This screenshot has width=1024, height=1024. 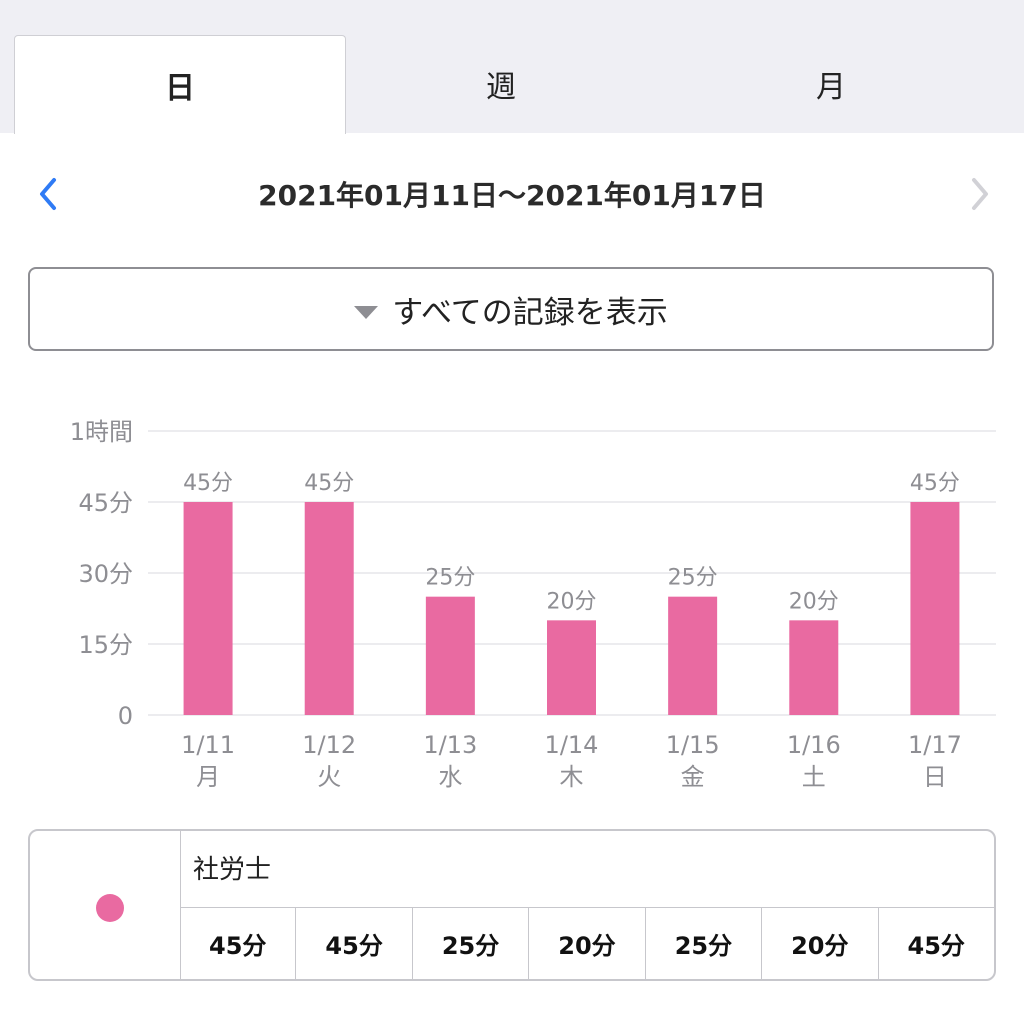 I want to click on weekday-label: 水, so click(x=450, y=777).